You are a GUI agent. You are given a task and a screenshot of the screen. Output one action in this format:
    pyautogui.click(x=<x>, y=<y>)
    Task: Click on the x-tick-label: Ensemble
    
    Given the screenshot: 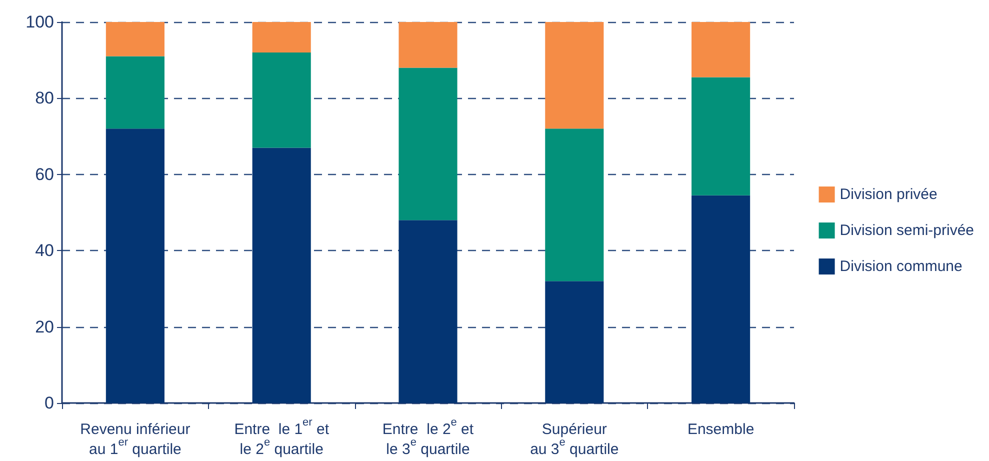 What is the action you would take?
    pyautogui.click(x=720, y=429)
    